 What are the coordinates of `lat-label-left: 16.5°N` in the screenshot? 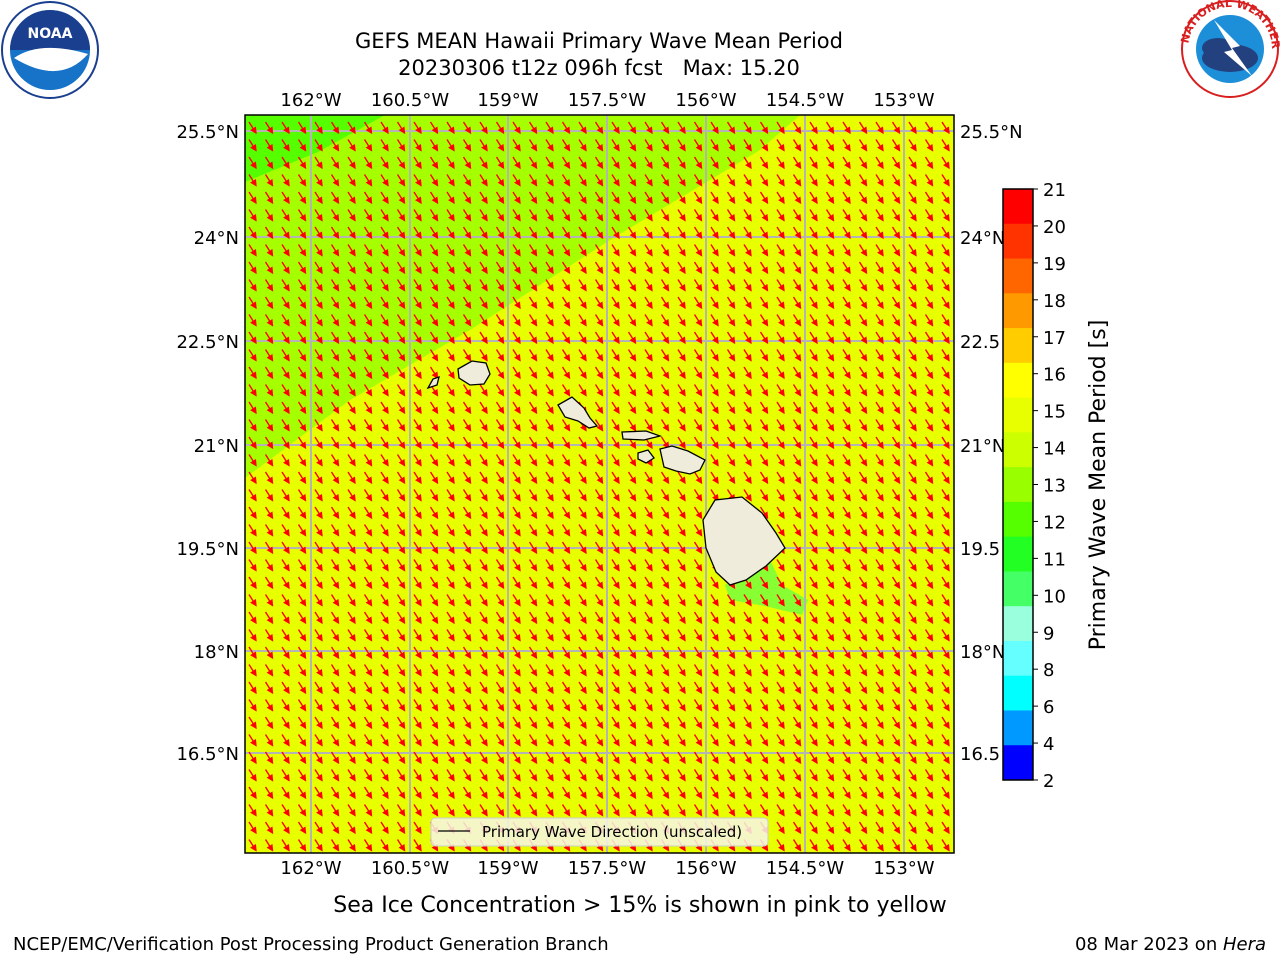 It's located at (207, 754).